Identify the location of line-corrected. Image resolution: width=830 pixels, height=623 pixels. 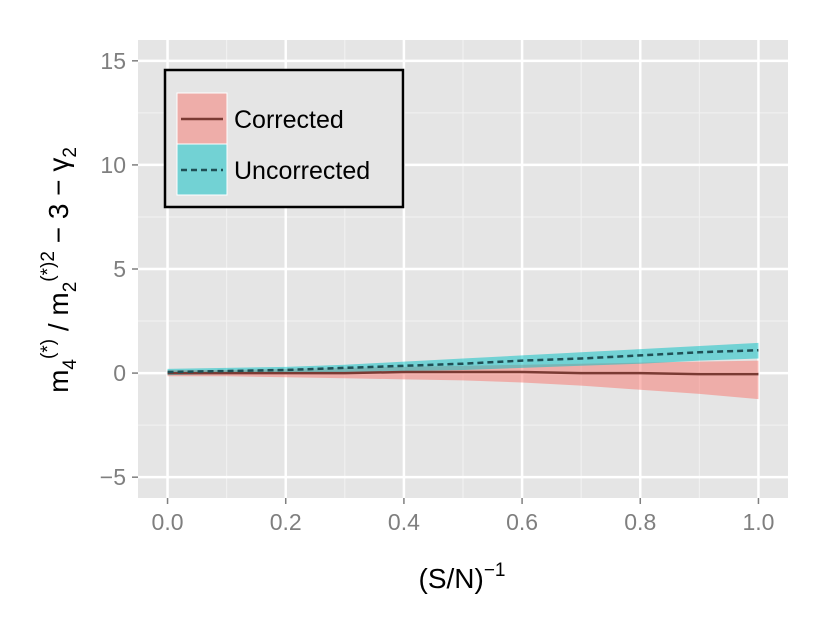
(463, 373).